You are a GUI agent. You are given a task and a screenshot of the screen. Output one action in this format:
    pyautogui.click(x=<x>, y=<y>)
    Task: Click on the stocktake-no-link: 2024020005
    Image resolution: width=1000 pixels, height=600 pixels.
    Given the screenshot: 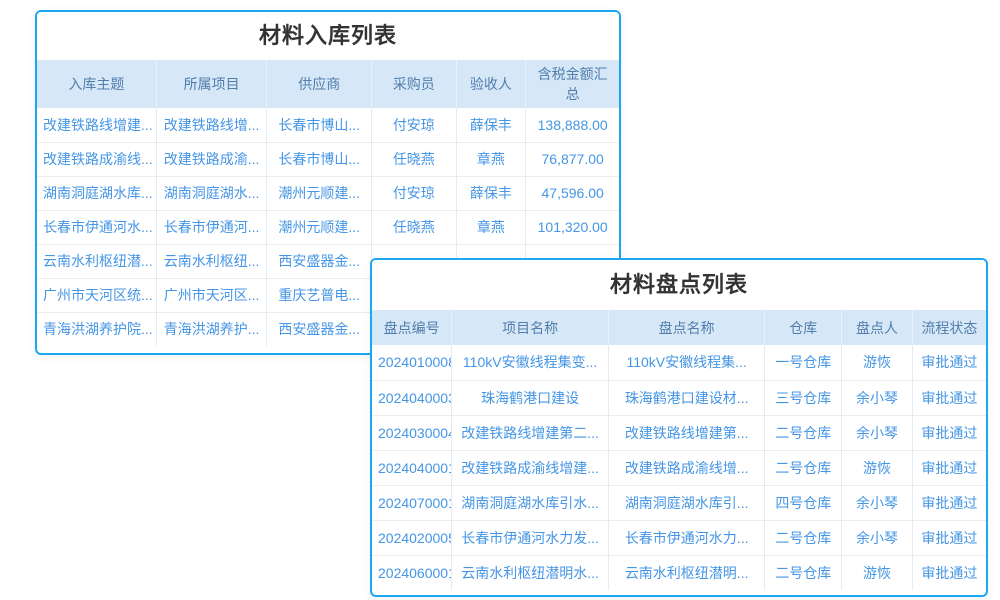 What is the action you would take?
    pyautogui.click(x=412, y=537)
    